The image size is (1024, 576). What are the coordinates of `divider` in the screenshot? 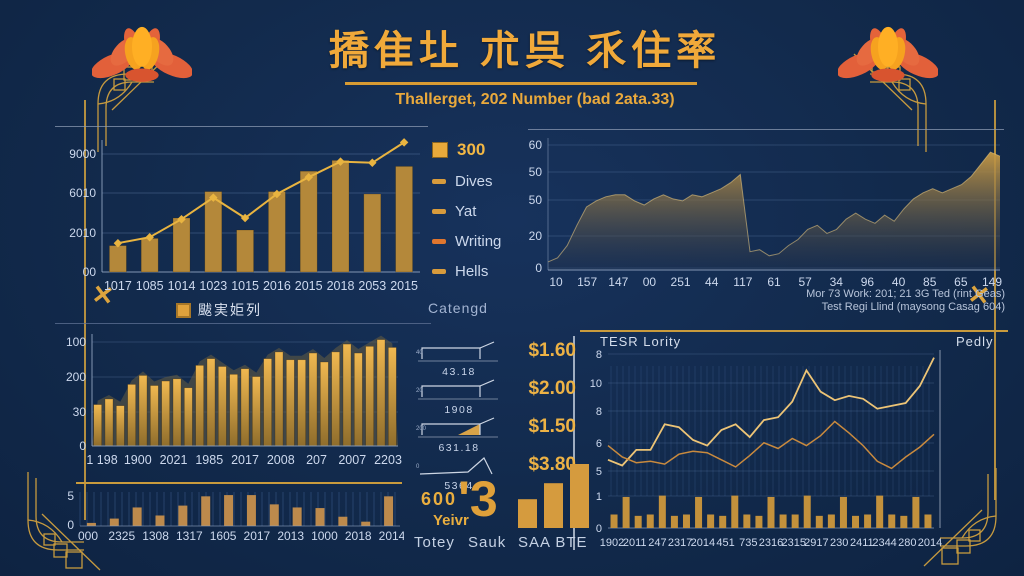 It's located at (241, 126).